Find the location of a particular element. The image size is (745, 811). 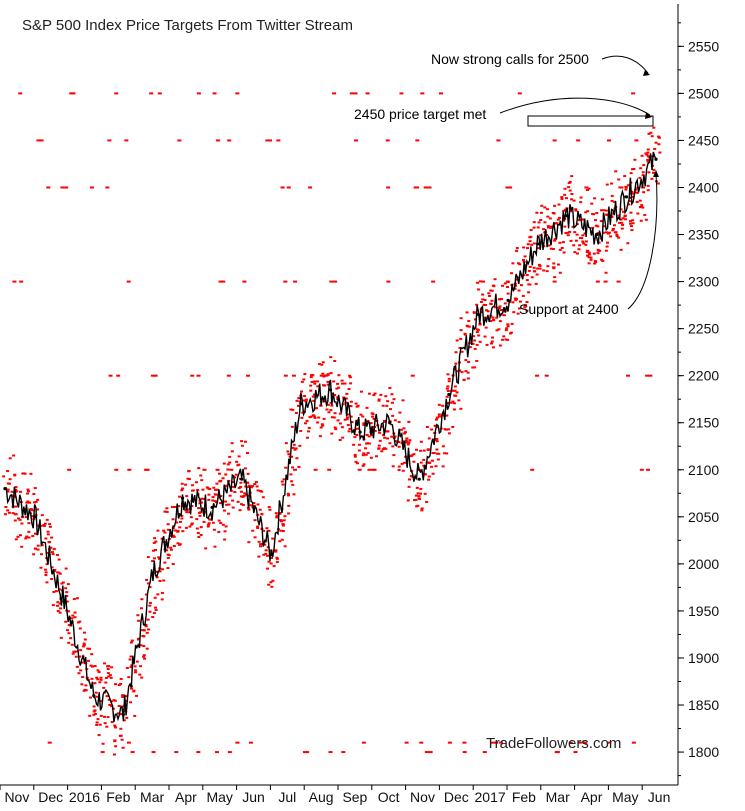

target-met-highlight-box is located at coordinates (590, 121).